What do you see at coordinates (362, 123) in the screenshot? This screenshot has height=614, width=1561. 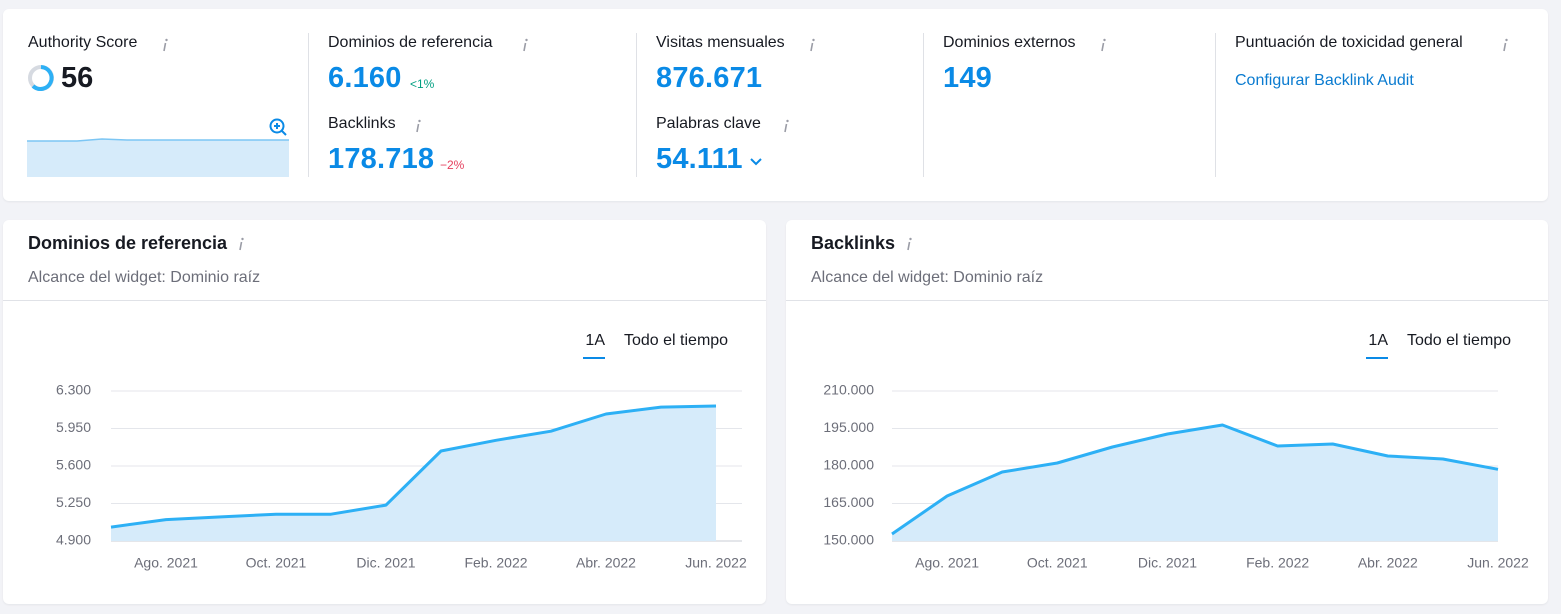 I see `metric-label: Backlinks` at bounding box center [362, 123].